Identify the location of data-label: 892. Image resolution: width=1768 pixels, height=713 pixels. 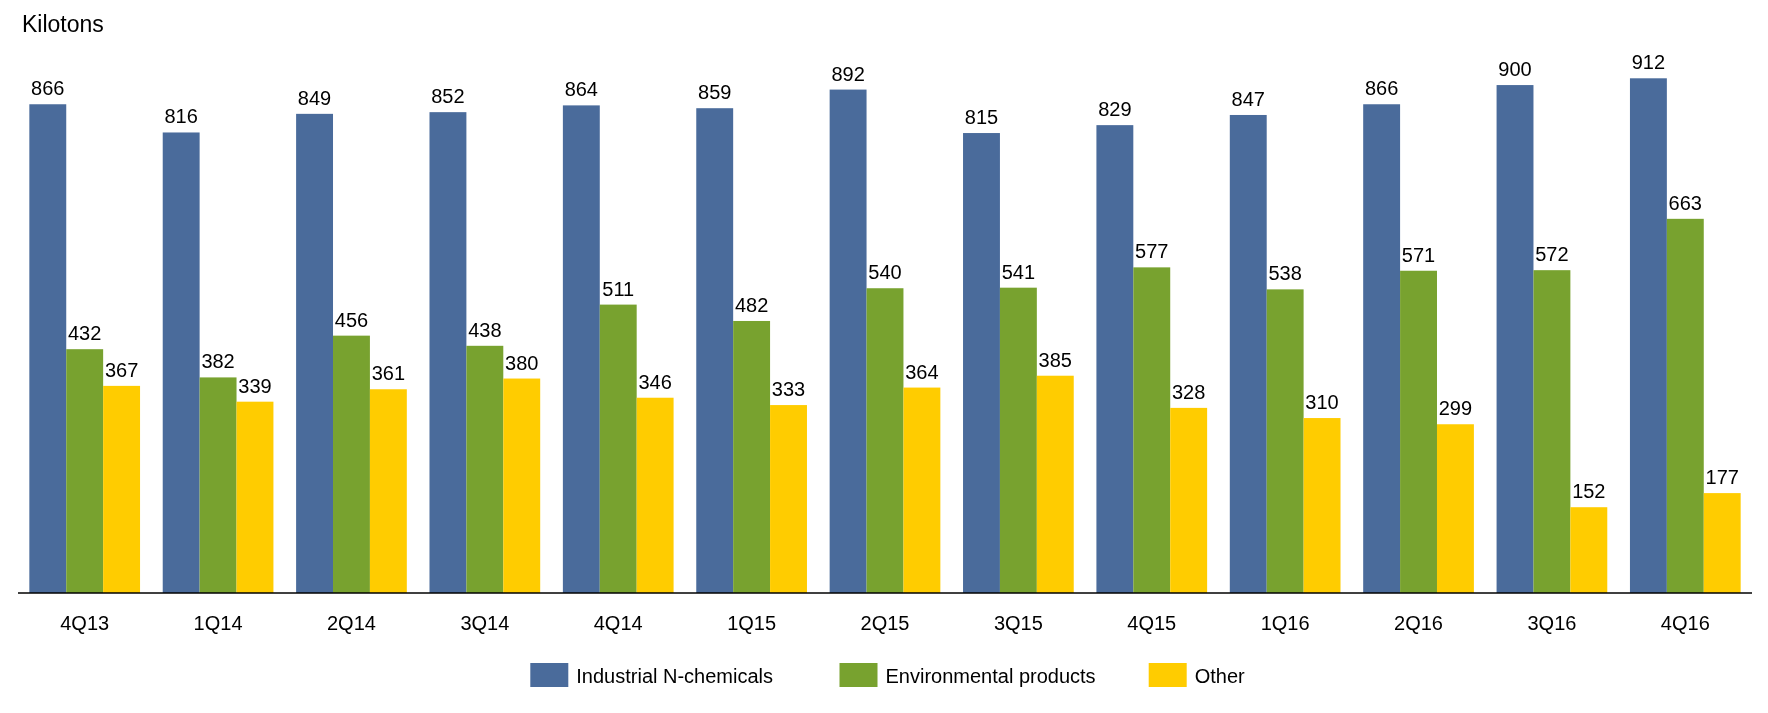
(848, 73).